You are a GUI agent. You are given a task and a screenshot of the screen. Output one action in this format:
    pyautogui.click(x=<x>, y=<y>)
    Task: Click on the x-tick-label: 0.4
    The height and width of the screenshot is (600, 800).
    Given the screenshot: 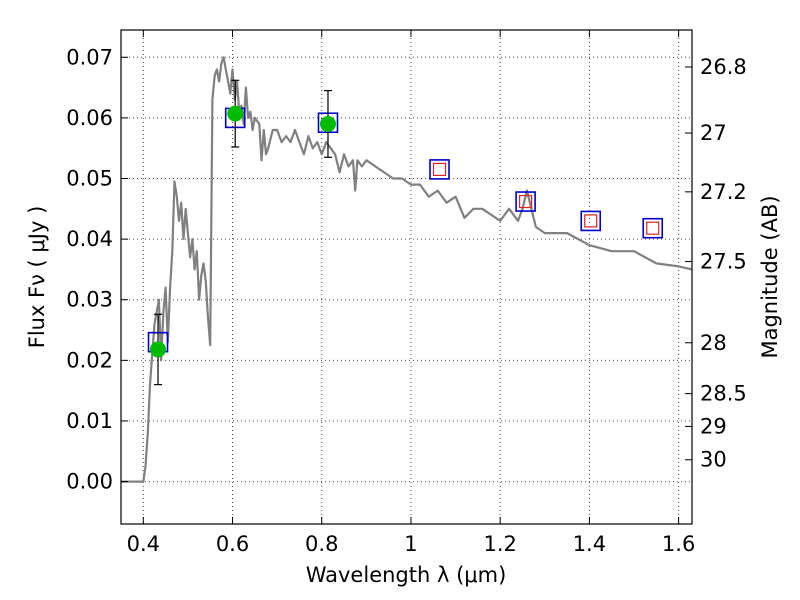 What is the action you would take?
    pyautogui.click(x=143, y=544)
    